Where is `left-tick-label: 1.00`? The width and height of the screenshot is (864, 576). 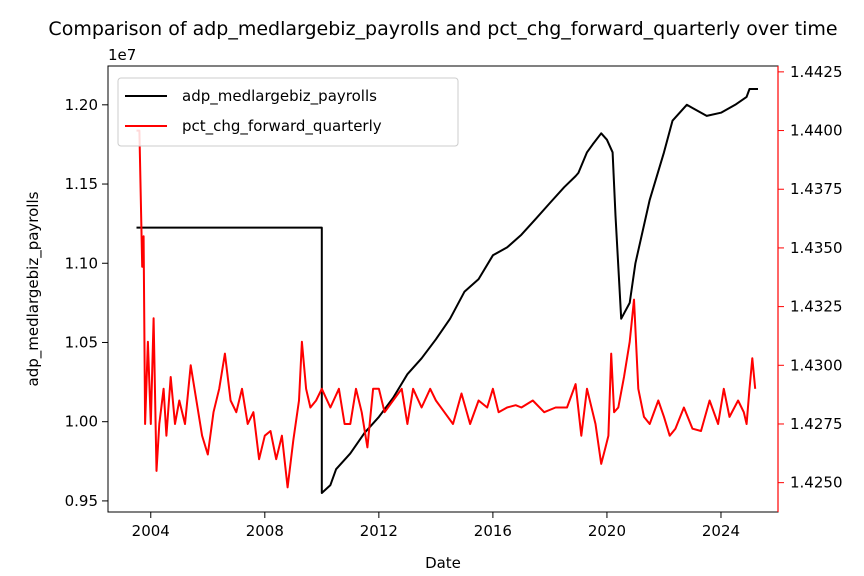 left-tick-label: 1.00 is located at coordinates (81, 422).